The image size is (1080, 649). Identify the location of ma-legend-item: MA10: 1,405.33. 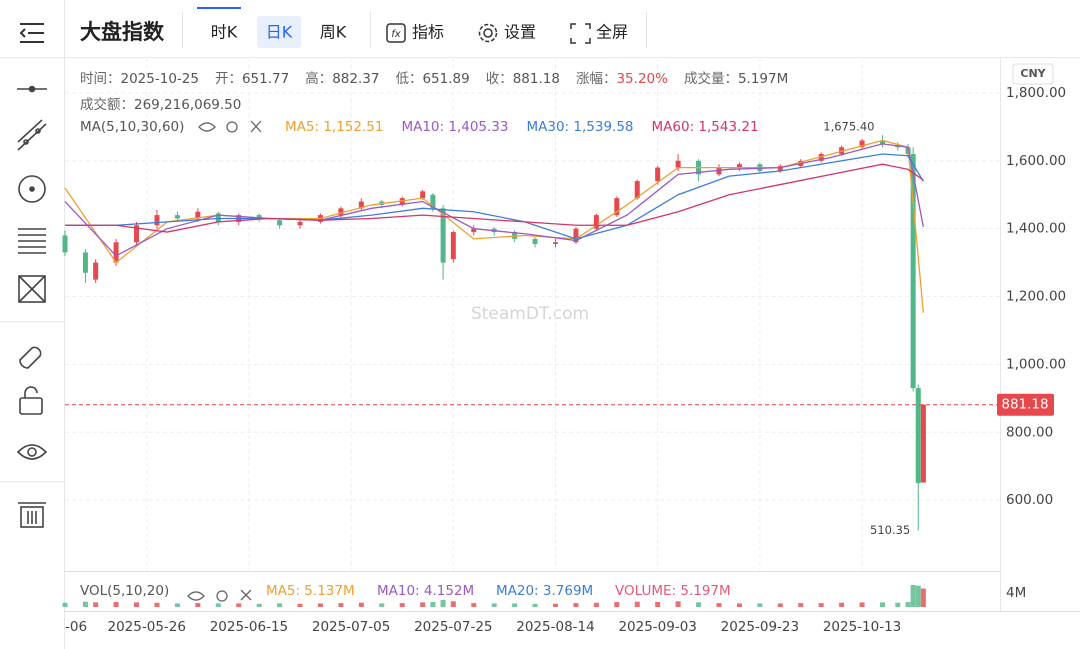
(455, 127).